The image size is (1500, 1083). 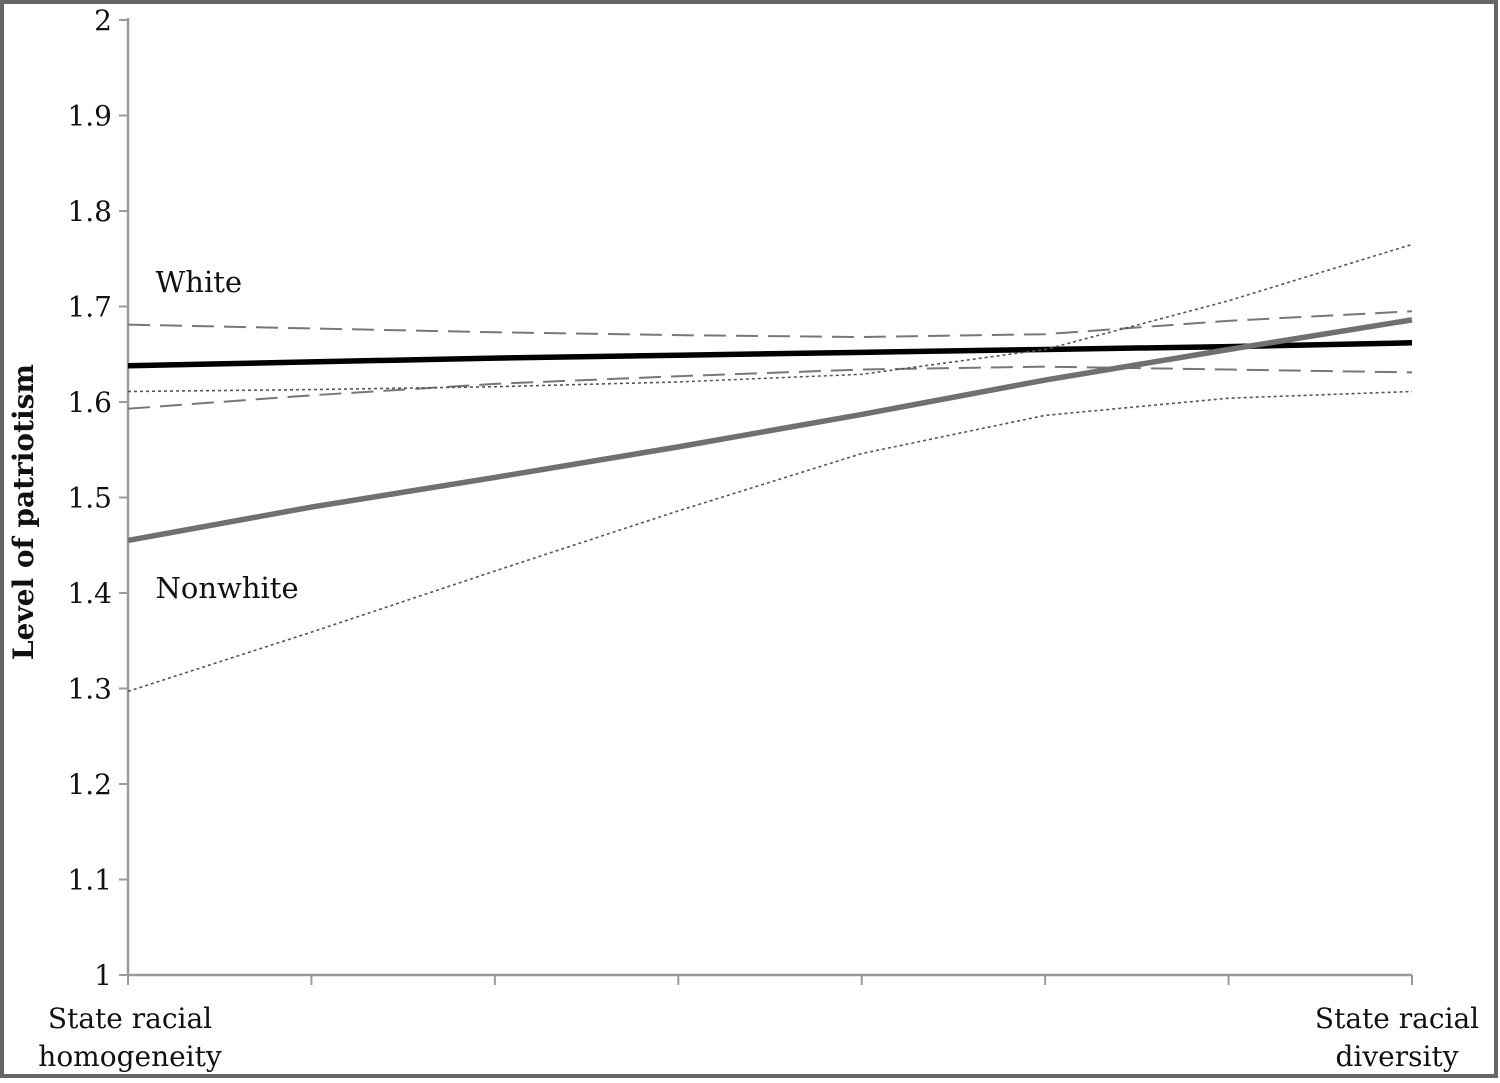 What do you see at coordinates (89, 116) in the screenshot?
I see `y-tick-label: 1.9` at bounding box center [89, 116].